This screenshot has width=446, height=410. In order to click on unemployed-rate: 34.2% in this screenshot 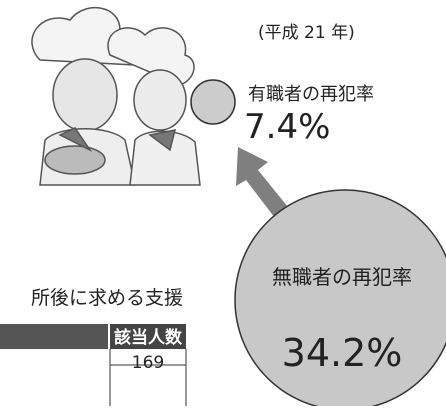, I will do `click(342, 353)`.